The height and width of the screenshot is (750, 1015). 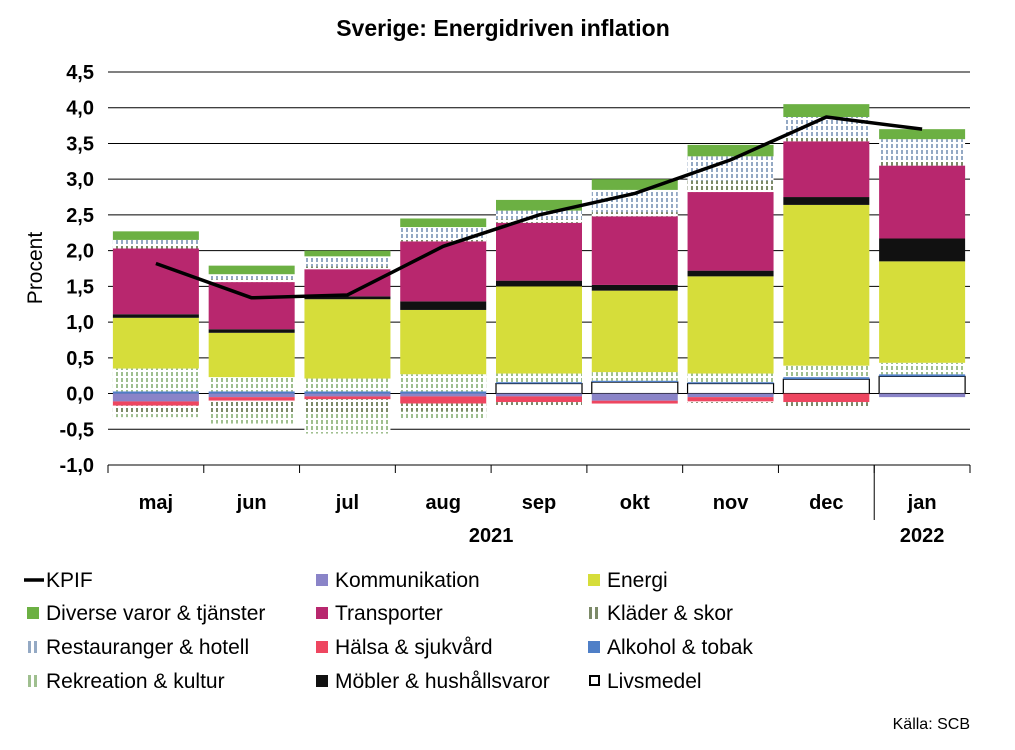 What do you see at coordinates (80, 359) in the screenshot?
I see `y-tick-label: 0,5` at bounding box center [80, 359].